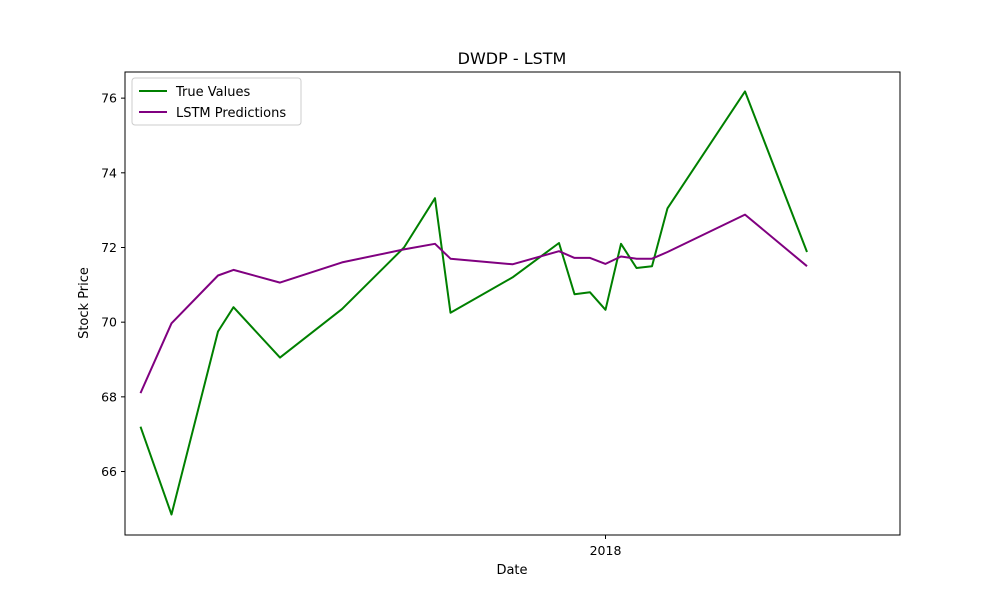 Image resolution: width=1000 pixels, height=600 pixels. Describe the element at coordinates (231, 113) in the screenshot. I see `legend-label-lstm-predictions: LSTM Predictions` at that location.